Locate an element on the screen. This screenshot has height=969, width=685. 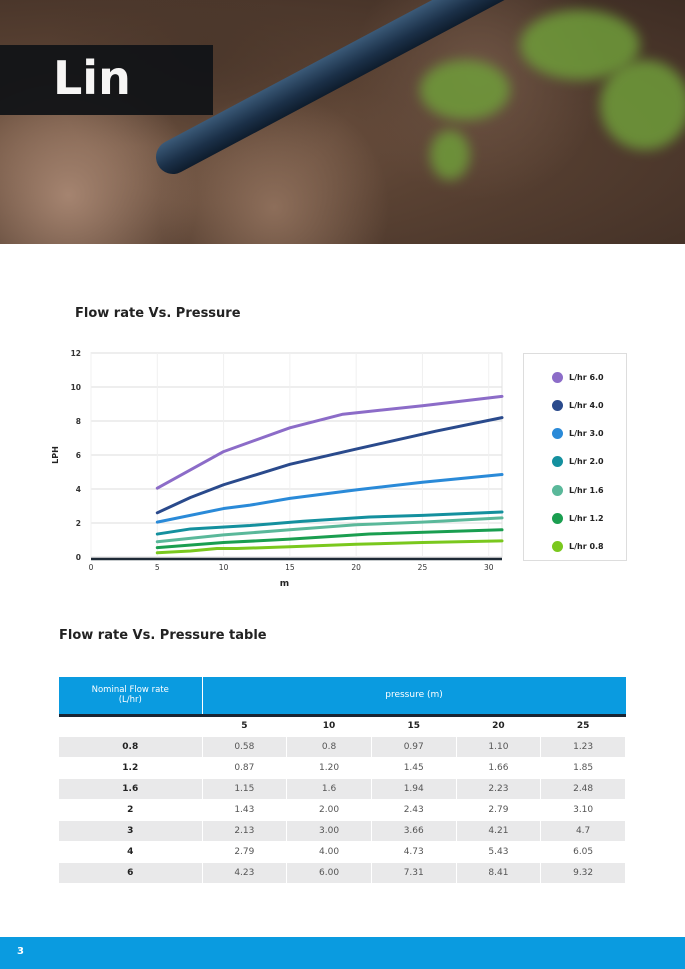
flow-value-cell: 2.43 is located at coordinates (414, 810).